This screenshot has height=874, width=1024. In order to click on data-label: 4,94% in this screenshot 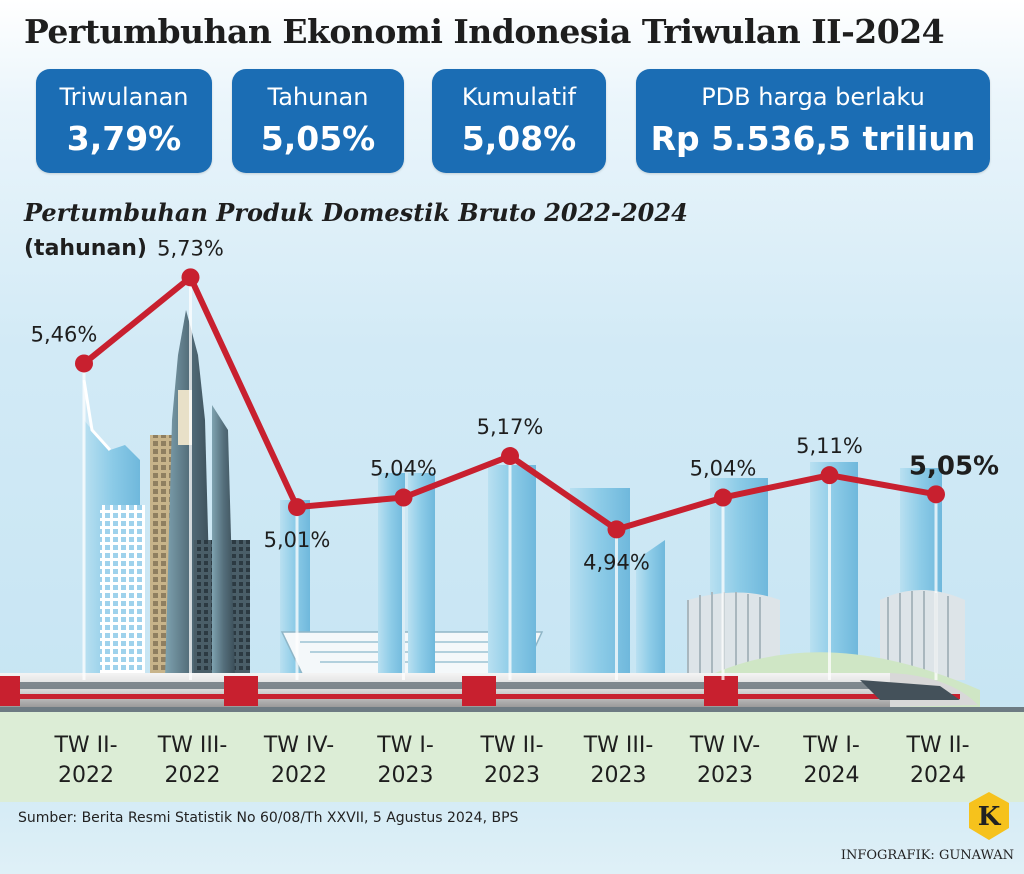, I will do `click(616, 562)`.